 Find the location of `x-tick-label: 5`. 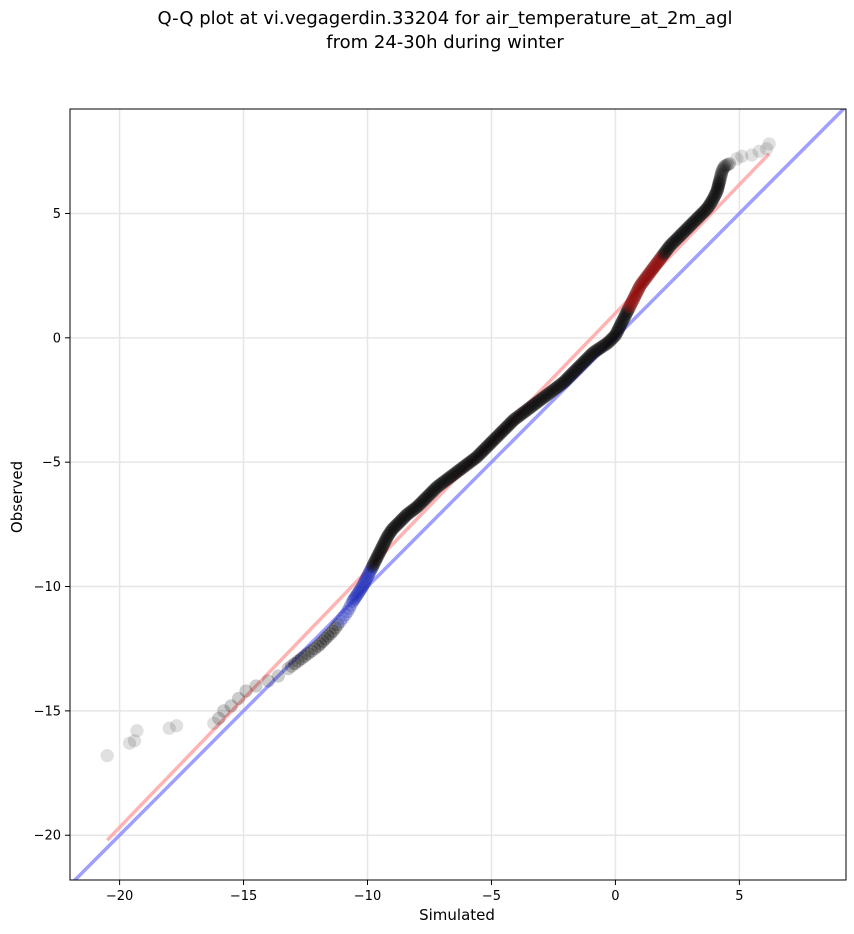

x-tick-label: 5 is located at coordinates (739, 896).